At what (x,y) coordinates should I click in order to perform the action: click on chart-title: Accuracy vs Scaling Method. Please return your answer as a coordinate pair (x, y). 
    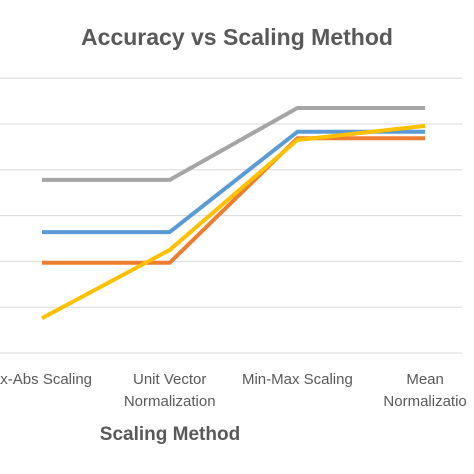
    Looking at the image, I should click on (237, 37).